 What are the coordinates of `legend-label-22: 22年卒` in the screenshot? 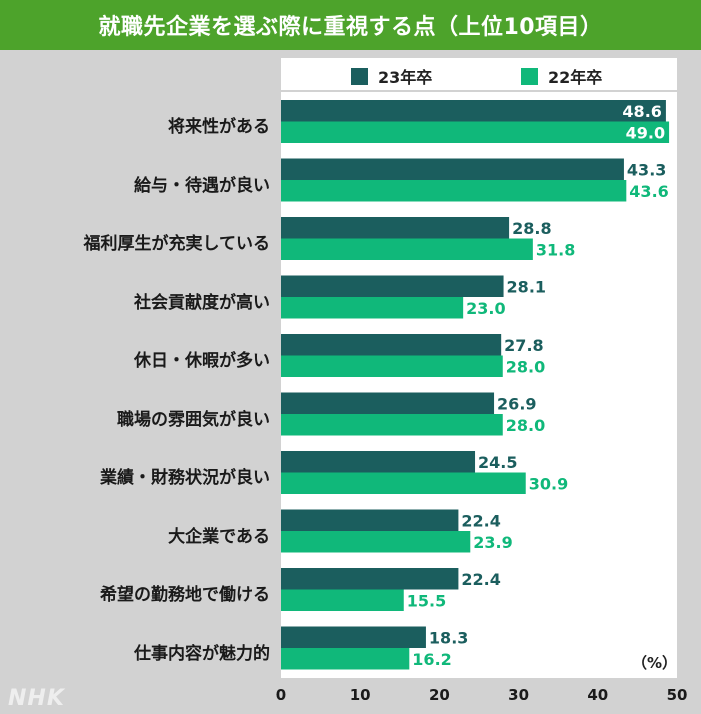 It's located at (575, 77).